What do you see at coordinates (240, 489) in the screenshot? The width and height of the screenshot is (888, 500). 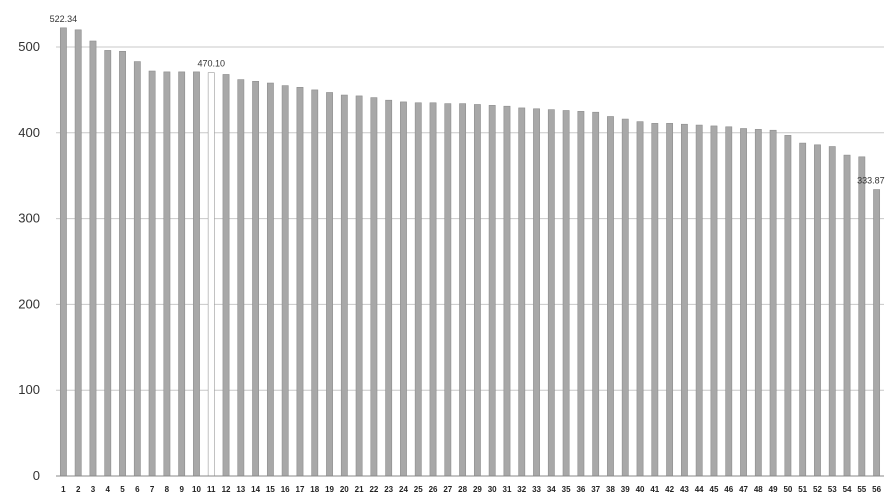 I see `x-tick-label: 13` at bounding box center [240, 489].